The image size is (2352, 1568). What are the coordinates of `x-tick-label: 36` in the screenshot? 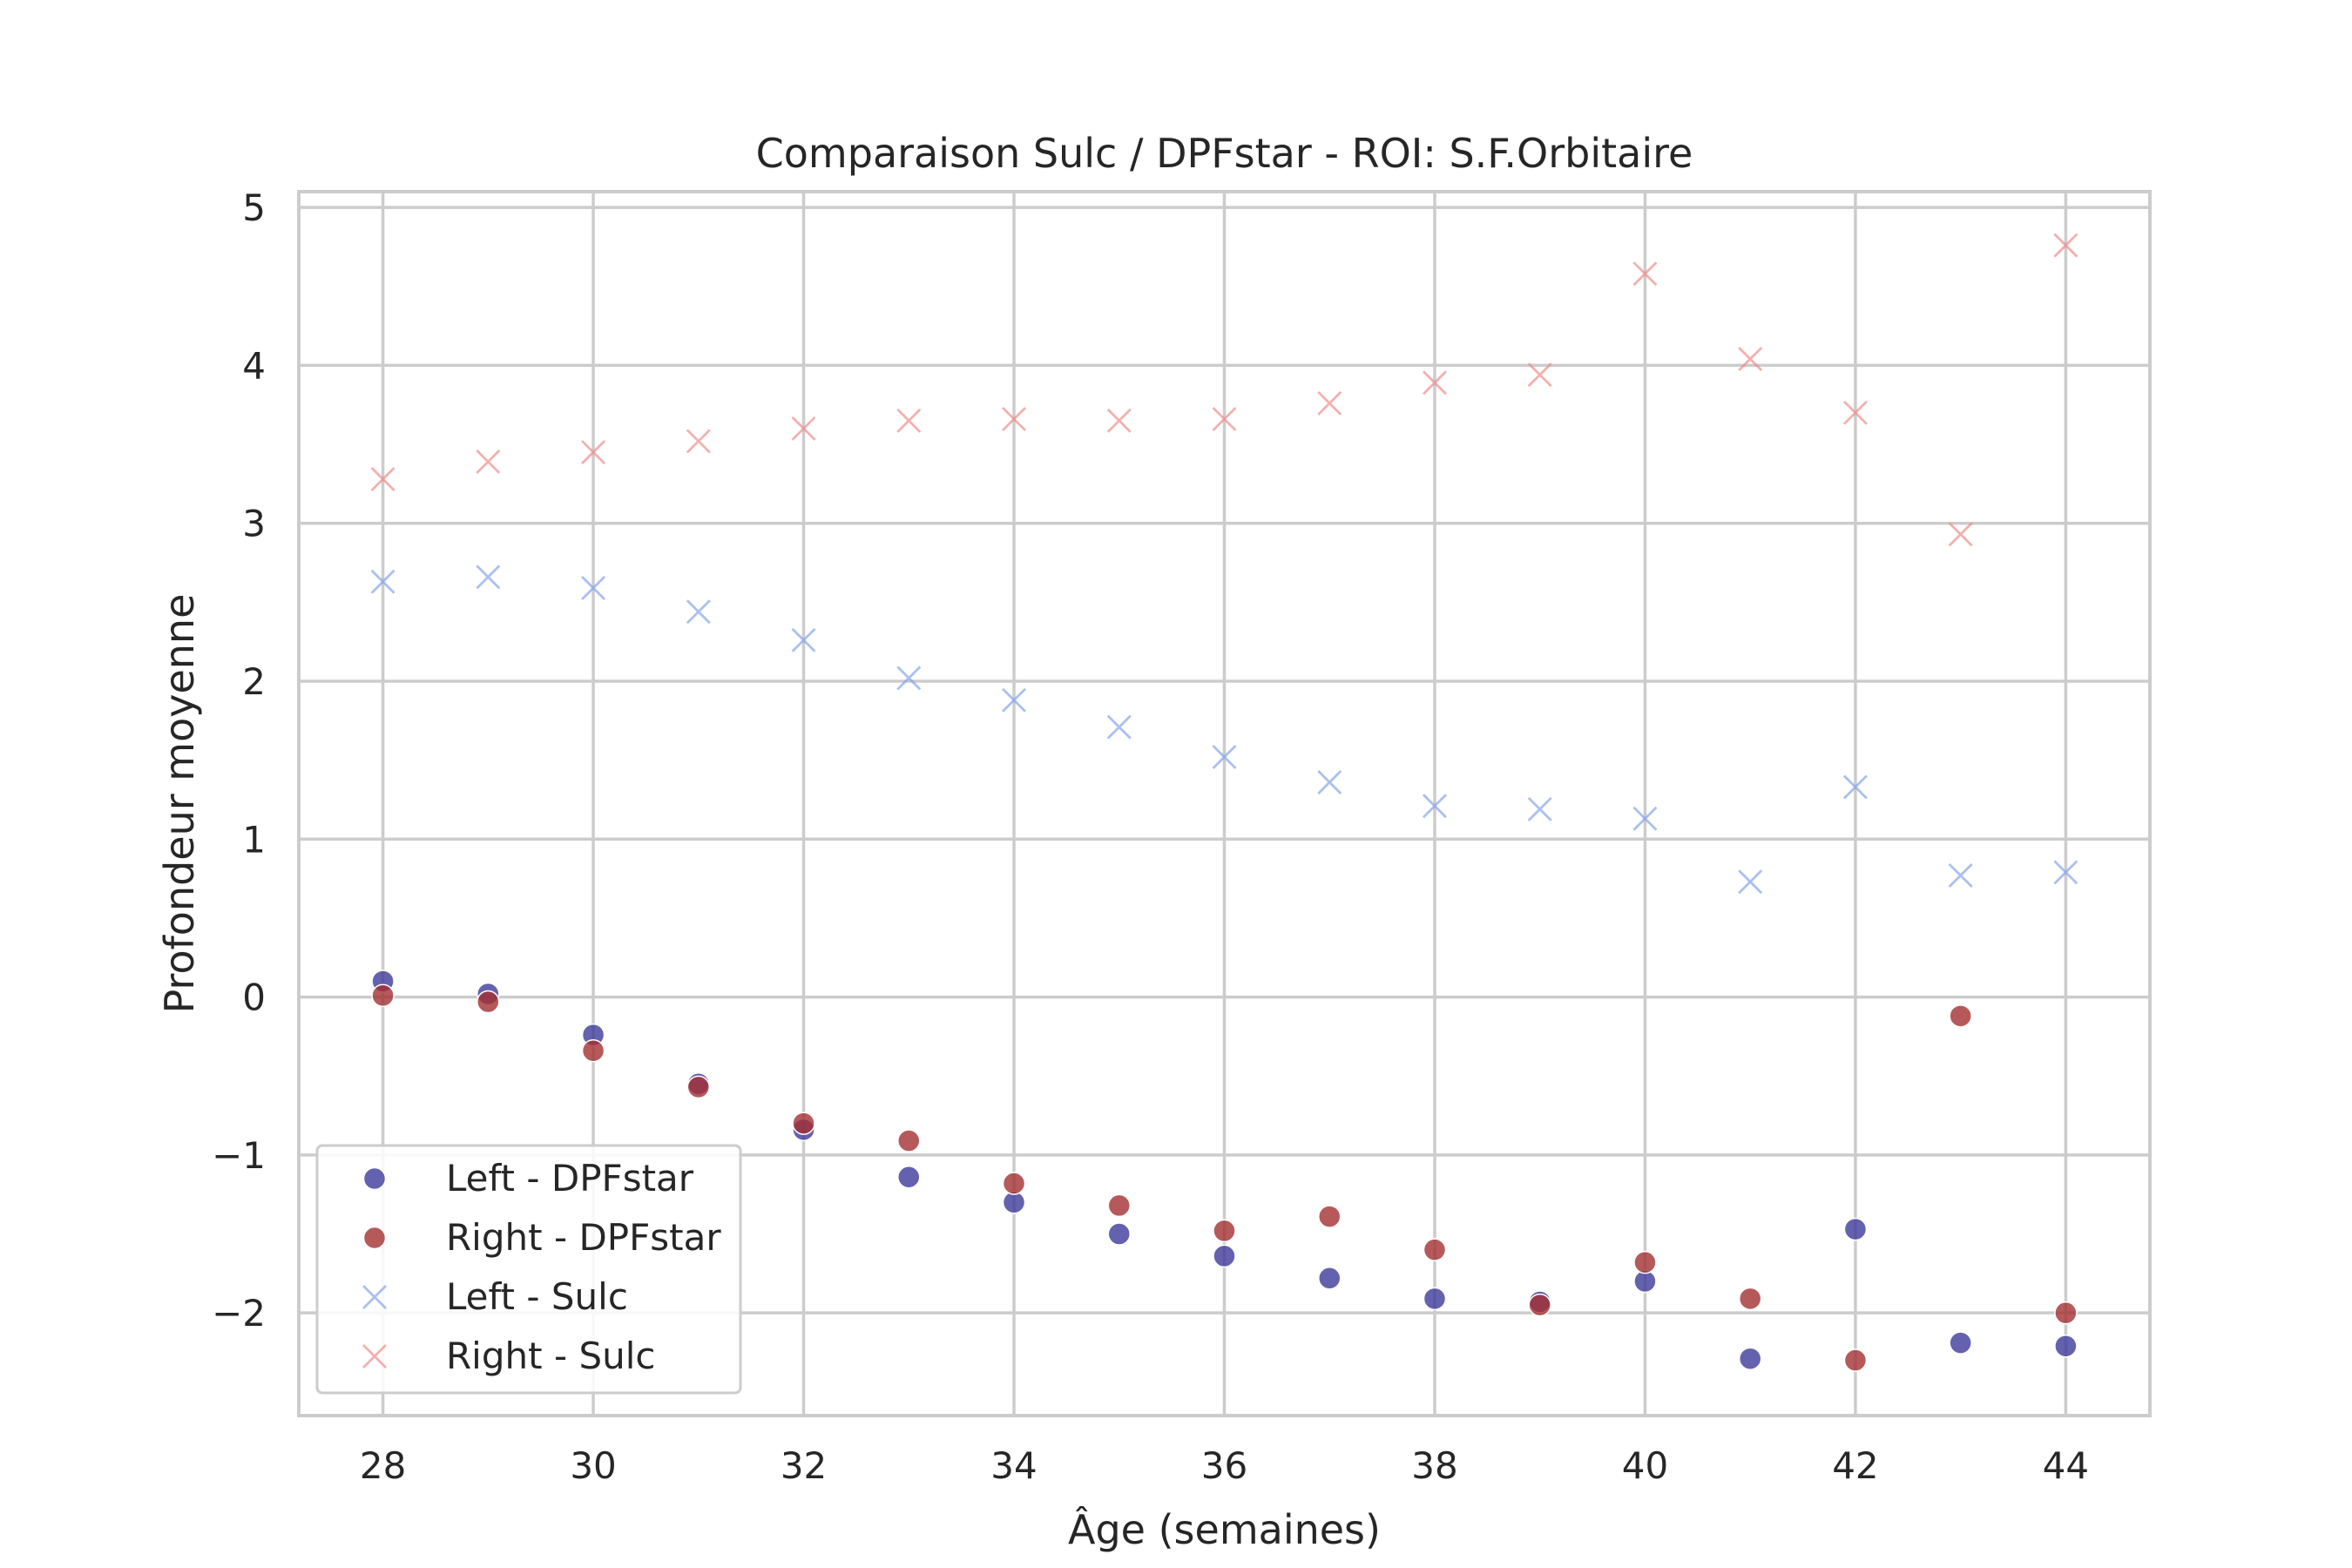 It's located at (1224, 1466).